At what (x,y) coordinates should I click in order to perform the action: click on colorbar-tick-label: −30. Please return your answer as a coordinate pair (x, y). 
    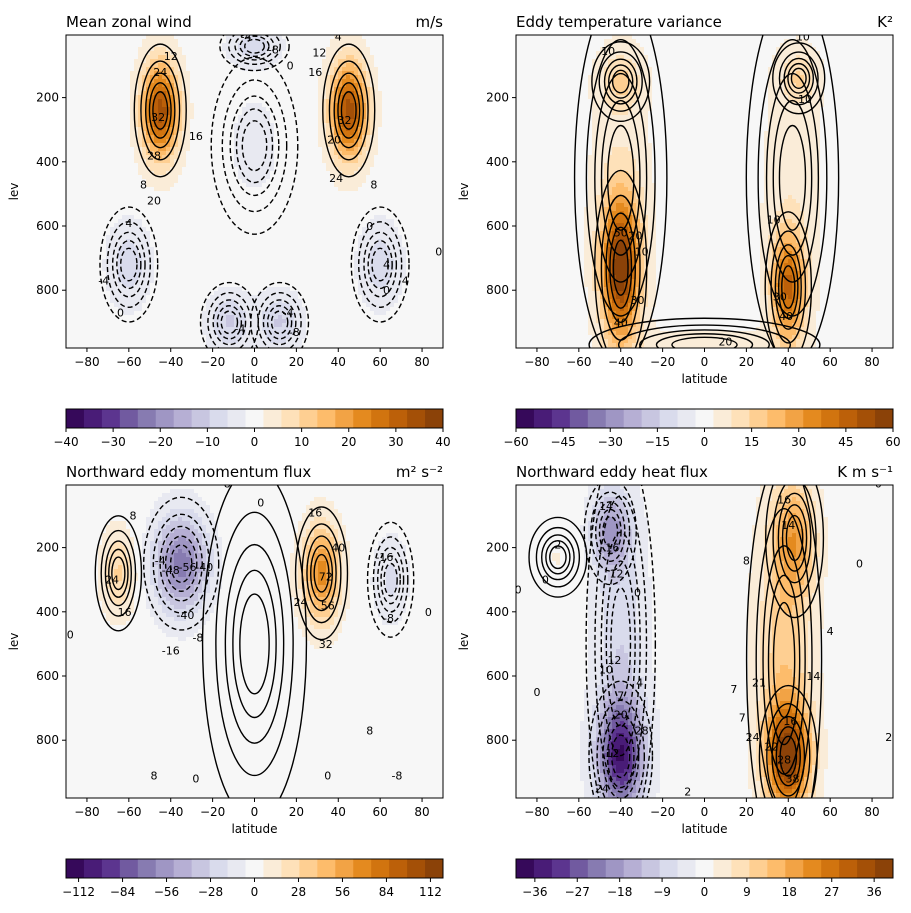
    Looking at the image, I should click on (610, 442).